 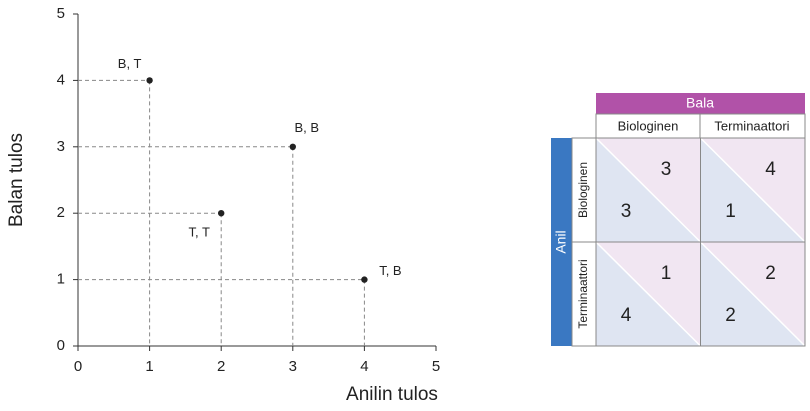 I want to click on column-header: Terminaattori, so click(x=751, y=125).